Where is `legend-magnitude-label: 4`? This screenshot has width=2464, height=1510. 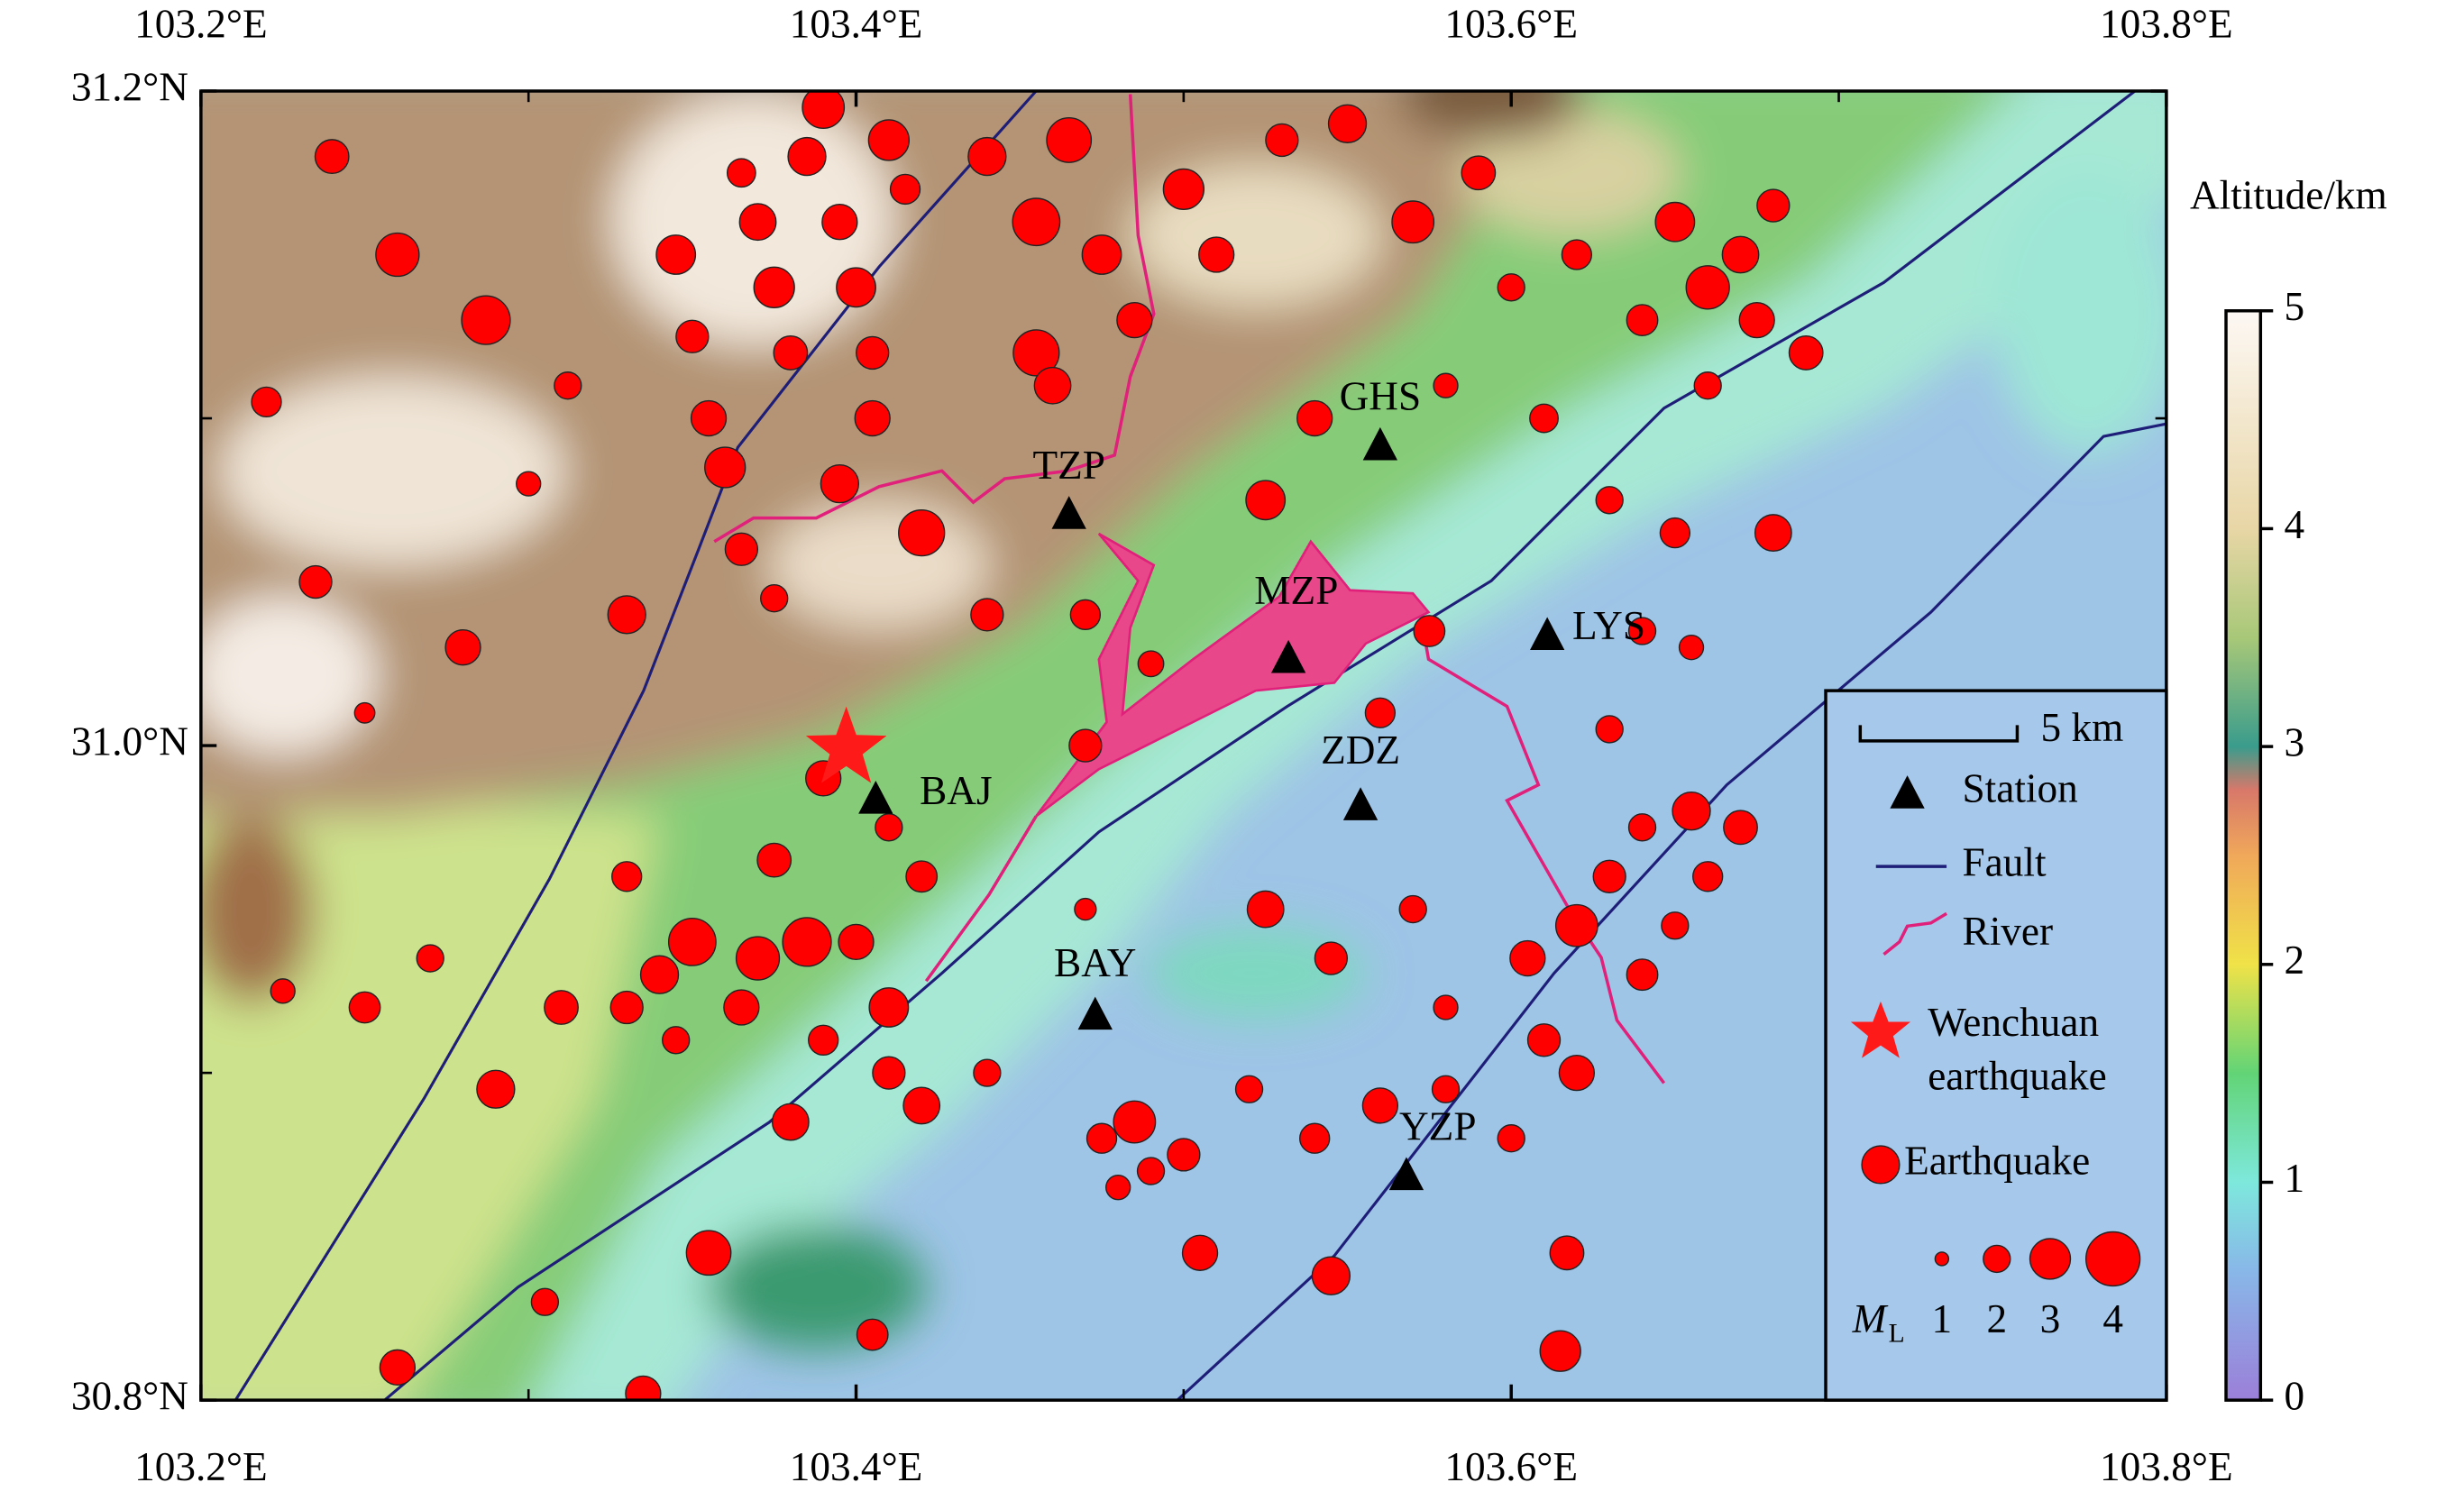 legend-magnitude-label: 4 is located at coordinates (2112, 1318).